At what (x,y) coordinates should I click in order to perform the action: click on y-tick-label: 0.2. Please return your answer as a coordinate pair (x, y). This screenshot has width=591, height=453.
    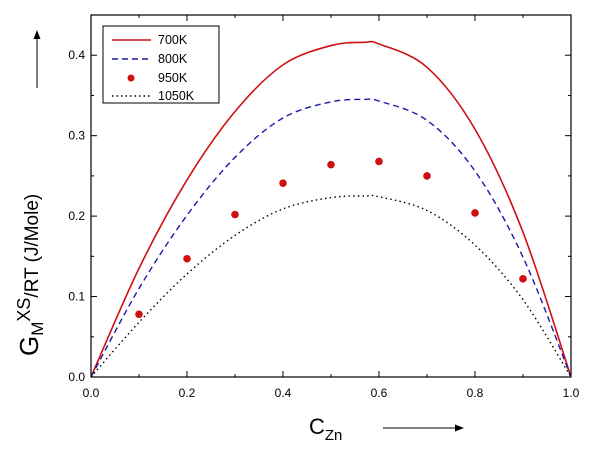
    Looking at the image, I should click on (76, 216).